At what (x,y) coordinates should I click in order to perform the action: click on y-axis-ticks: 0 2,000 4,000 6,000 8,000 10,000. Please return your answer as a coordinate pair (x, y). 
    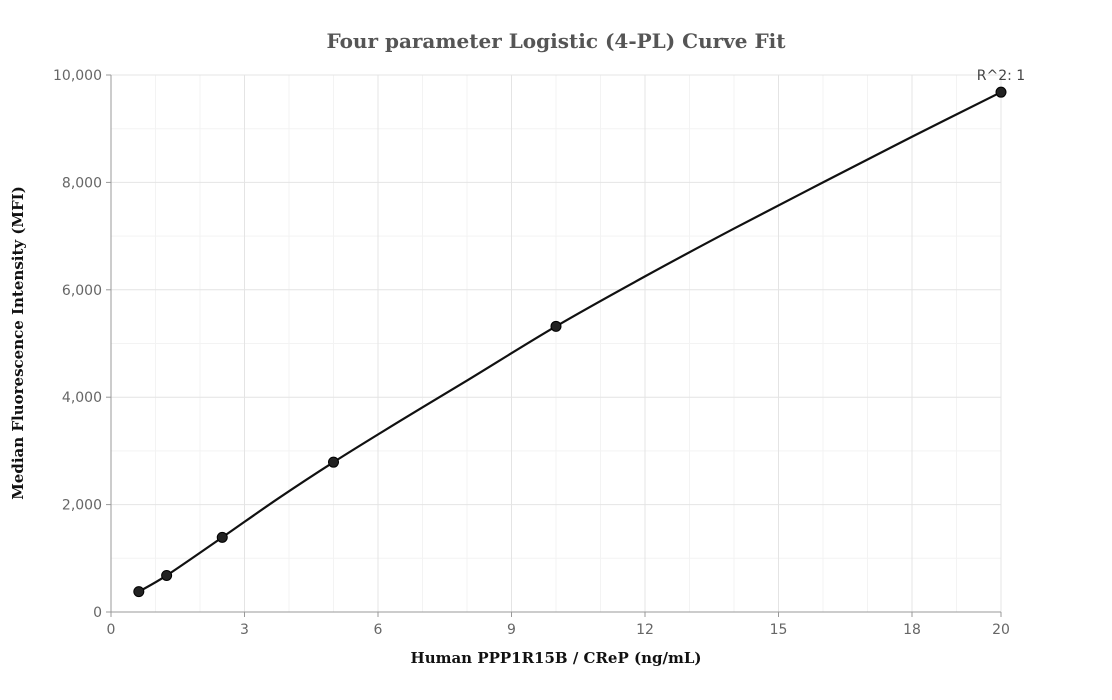
    Looking at the image, I should click on (82, 344).